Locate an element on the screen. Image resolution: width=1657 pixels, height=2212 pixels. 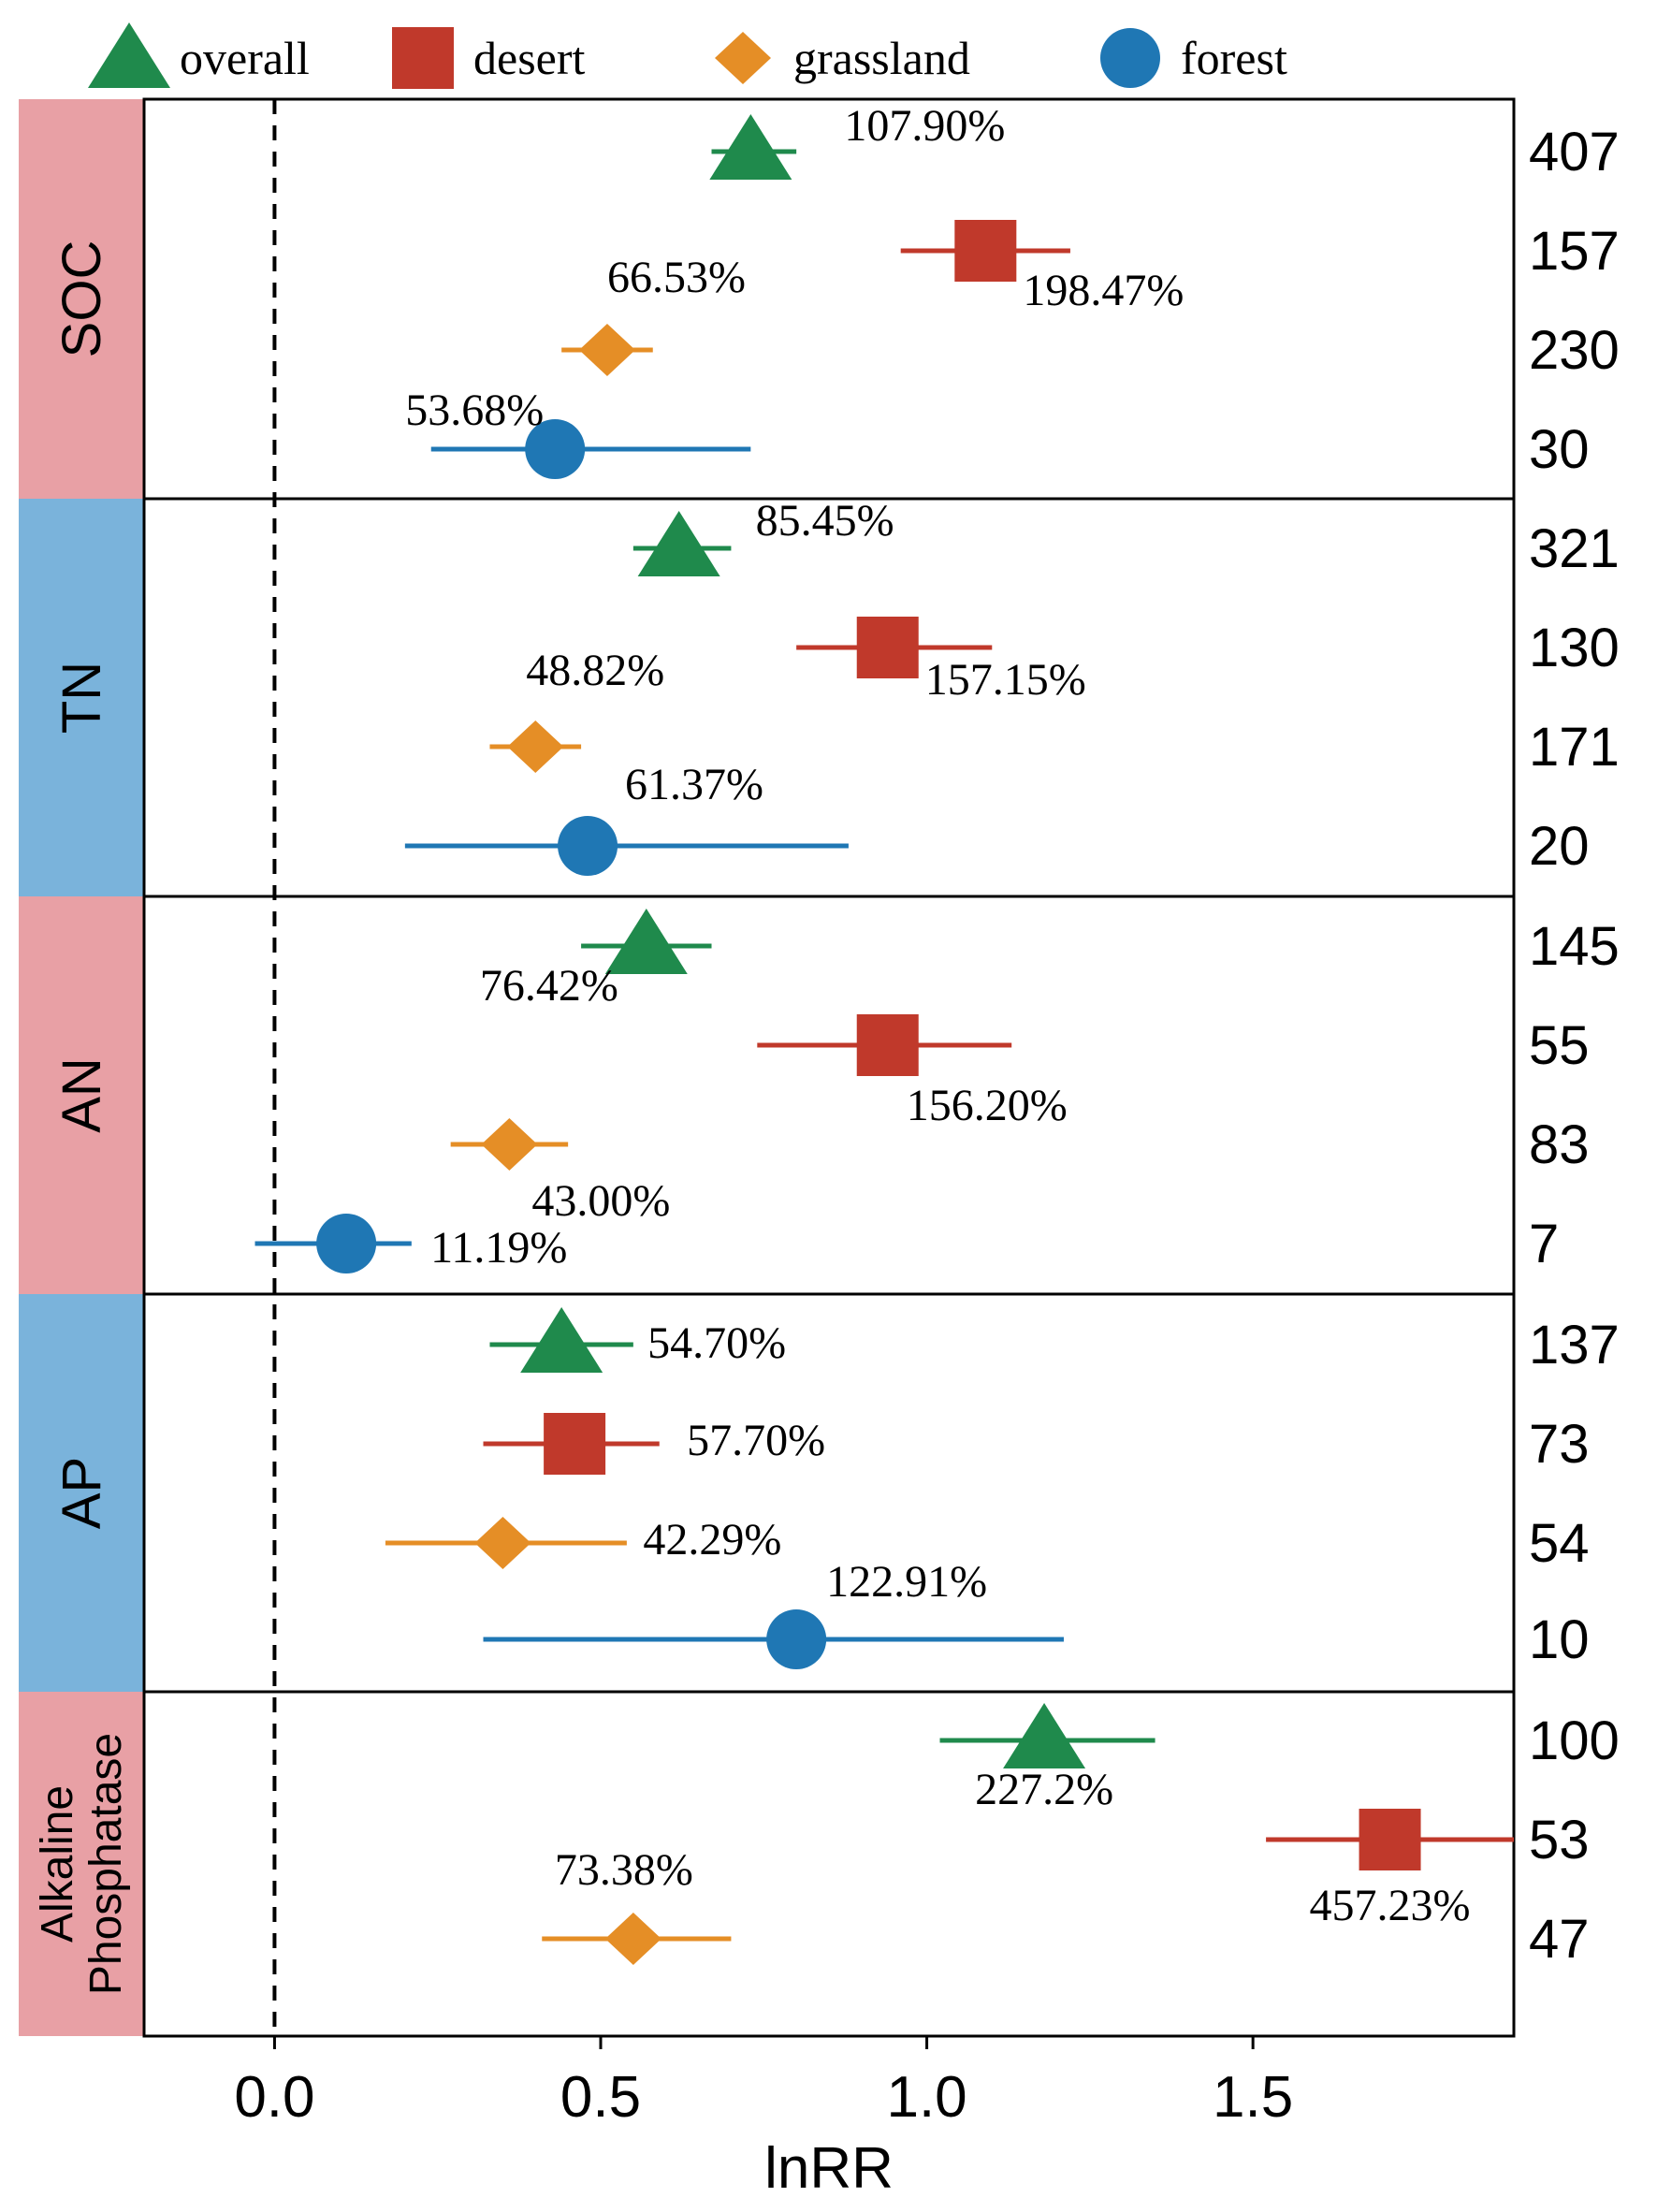
legend-forest-circle-icon is located at coordinates (1130, 58).